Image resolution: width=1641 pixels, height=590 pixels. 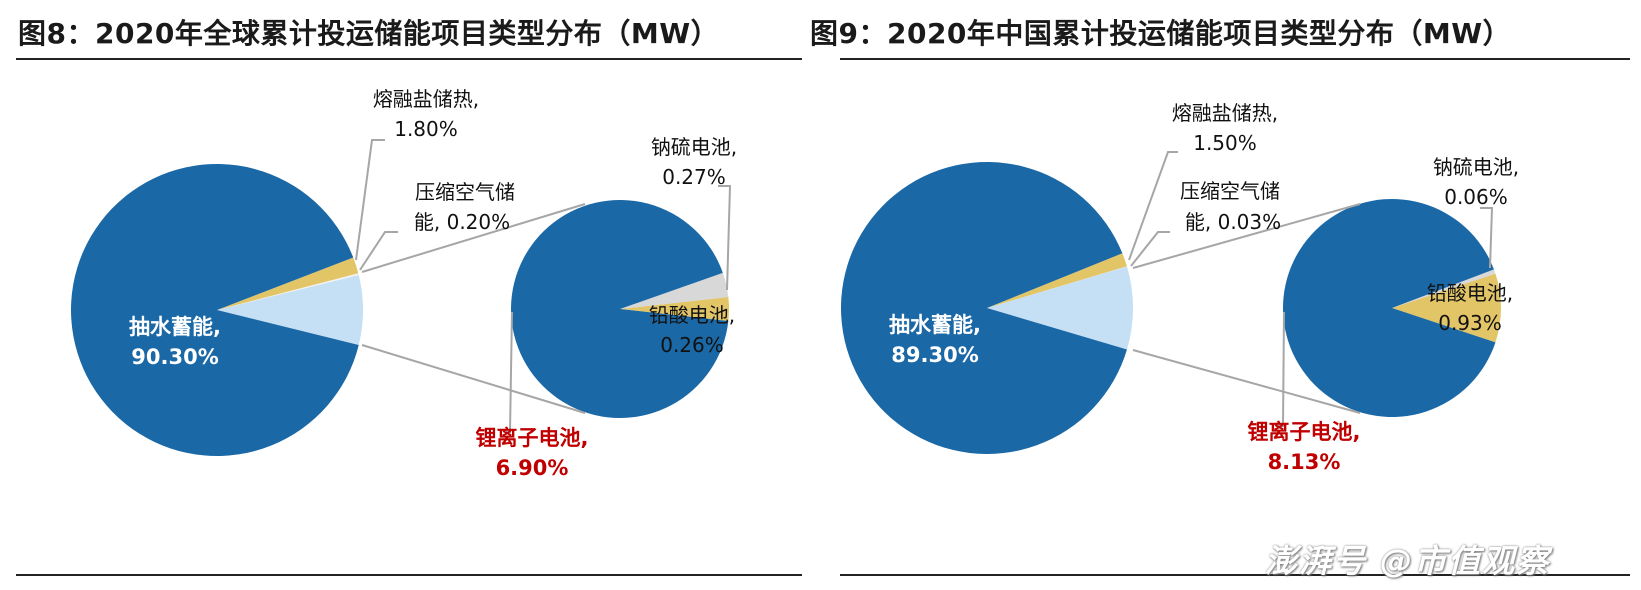 I want to click on lead-label-value: 0.93%, so click(x=1470, y=323).